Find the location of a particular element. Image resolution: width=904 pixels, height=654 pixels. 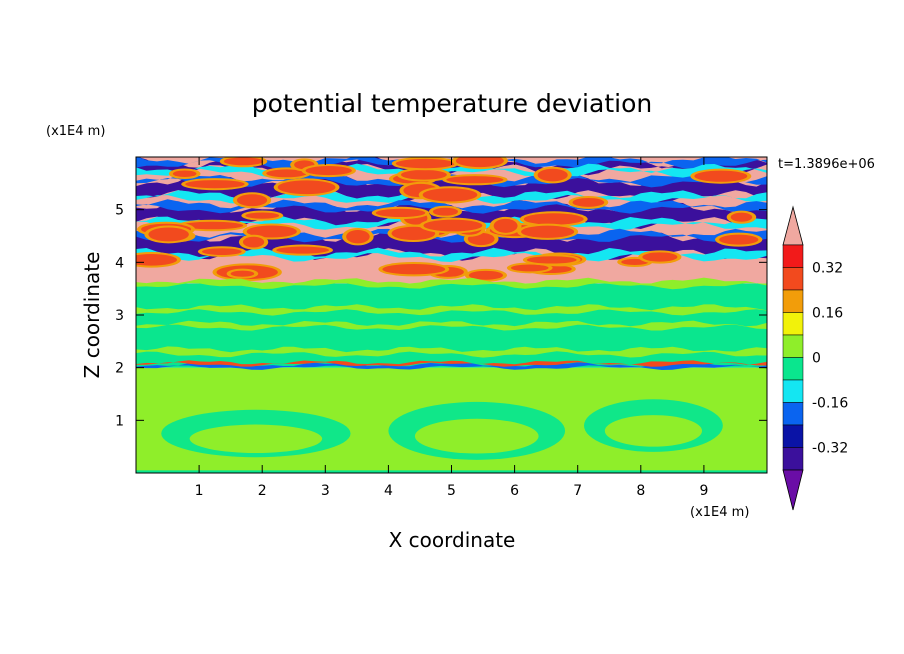

time-label: t=1.3896e+06 is located at coordinates (826, 164).